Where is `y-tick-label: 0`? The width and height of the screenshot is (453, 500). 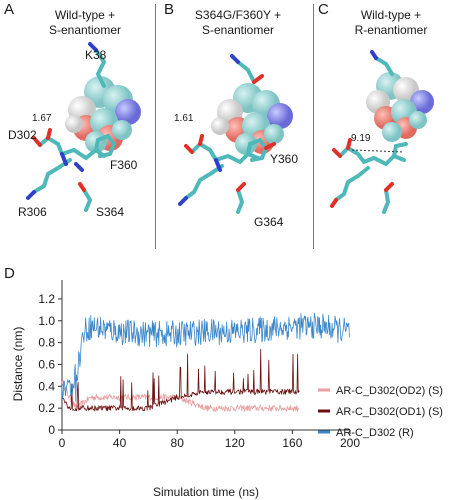
y-tick-label: 0 is located at coordinates (51, 430).